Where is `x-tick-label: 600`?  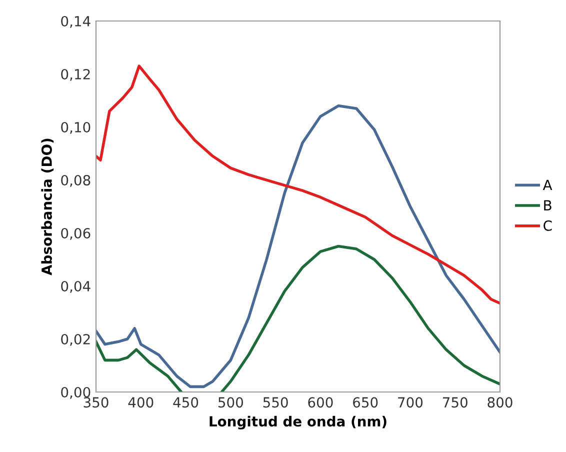 x-tick-label: 600 is located at coordinates (320, 402).